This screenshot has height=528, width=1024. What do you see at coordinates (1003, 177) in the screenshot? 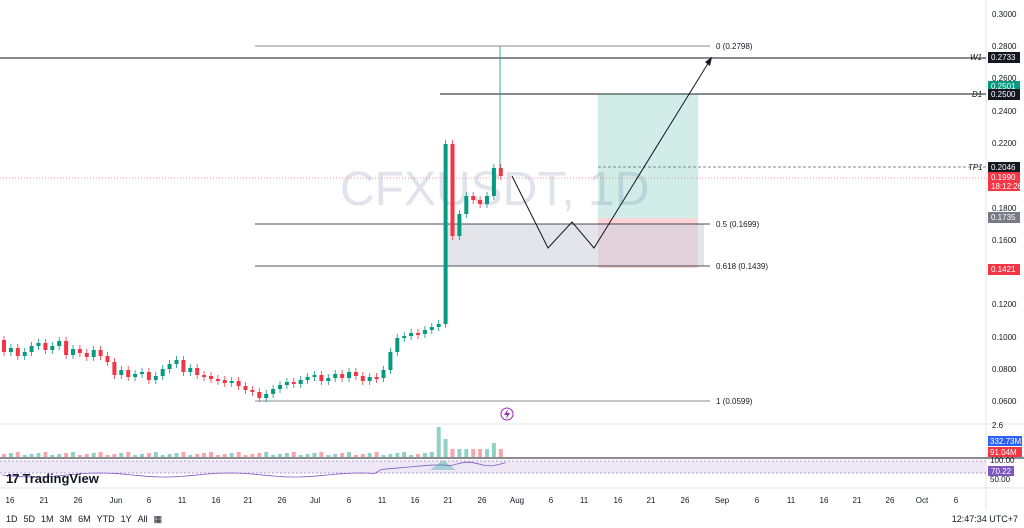
I see `last-price-tag: 0.1990` at bounding box center [1003, 177].